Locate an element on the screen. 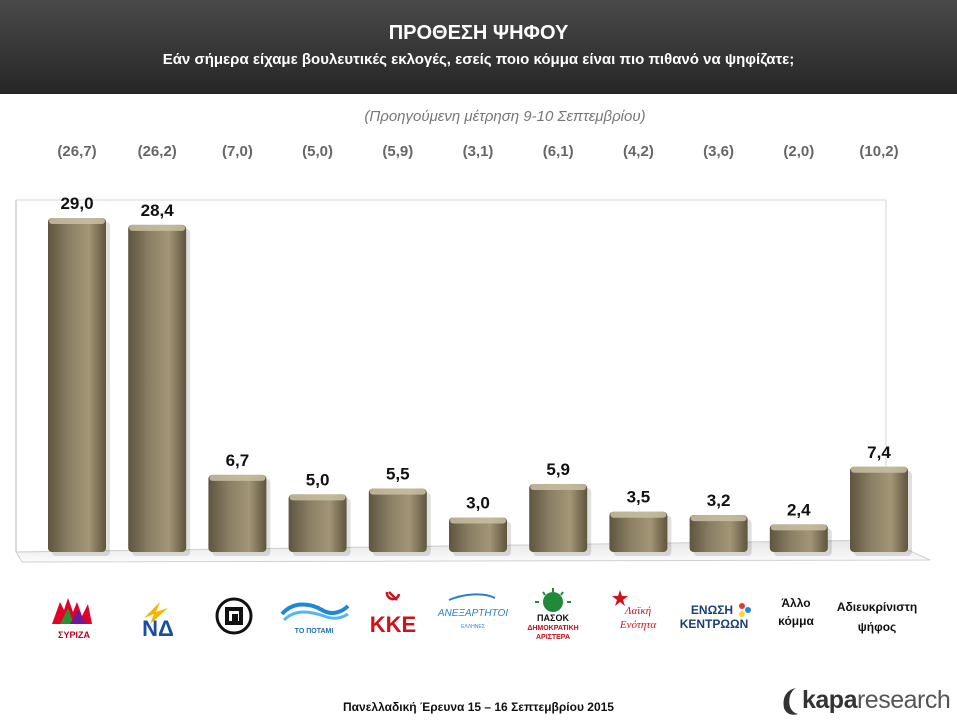  laiki-subtext: Ενότητα is located at coordinates (637, 625).